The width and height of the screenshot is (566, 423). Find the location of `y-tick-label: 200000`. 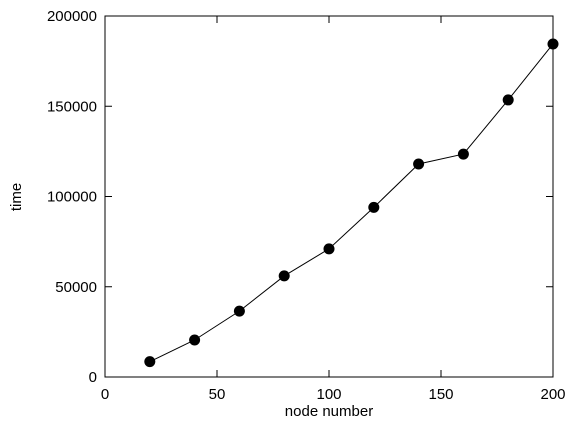

y-tick-label: 200000 is located at coordinates (72, 16).